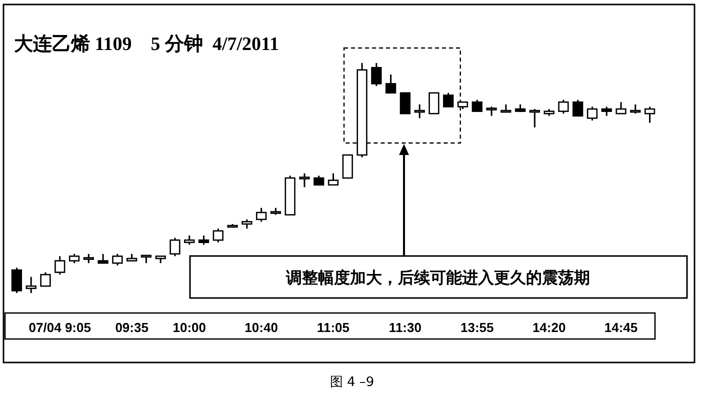 The image size is (704, 395). I want to click on x-tick-label: 09:35, so click(131, 327).